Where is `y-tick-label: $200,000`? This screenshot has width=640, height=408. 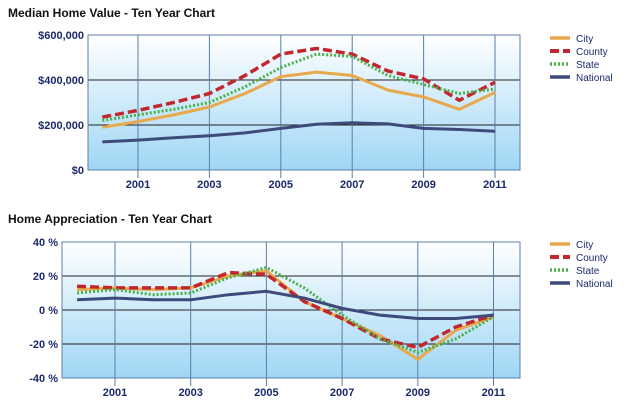 y-tick-label: $200,000 is located at coordinates (61, 126).